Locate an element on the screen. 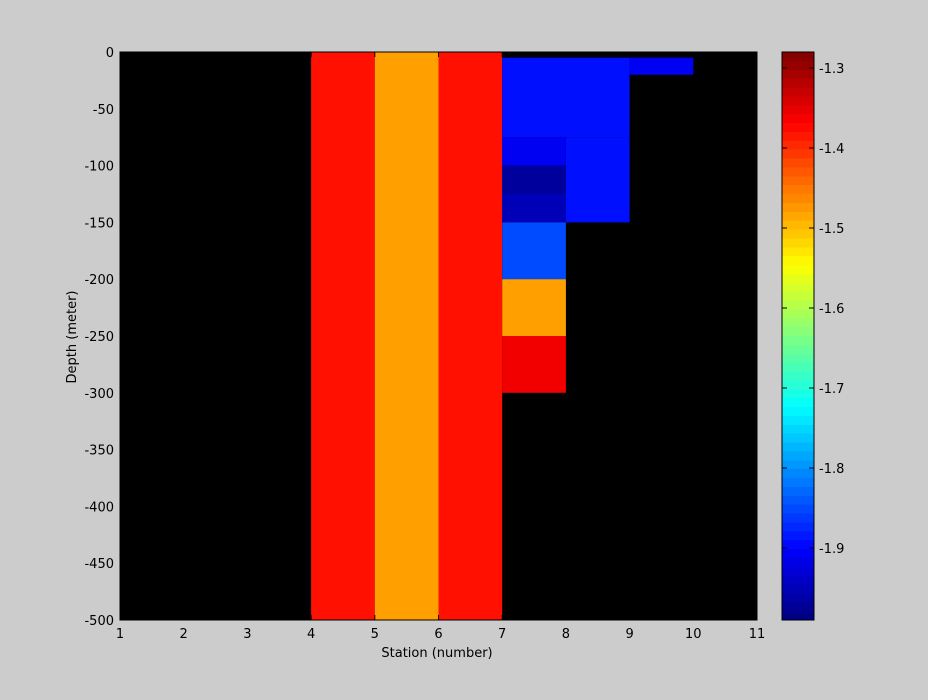 Image resolution: width=928 pixels, height=700 pixels. y-tick-label: -50 is located at coordinates (103, 110).